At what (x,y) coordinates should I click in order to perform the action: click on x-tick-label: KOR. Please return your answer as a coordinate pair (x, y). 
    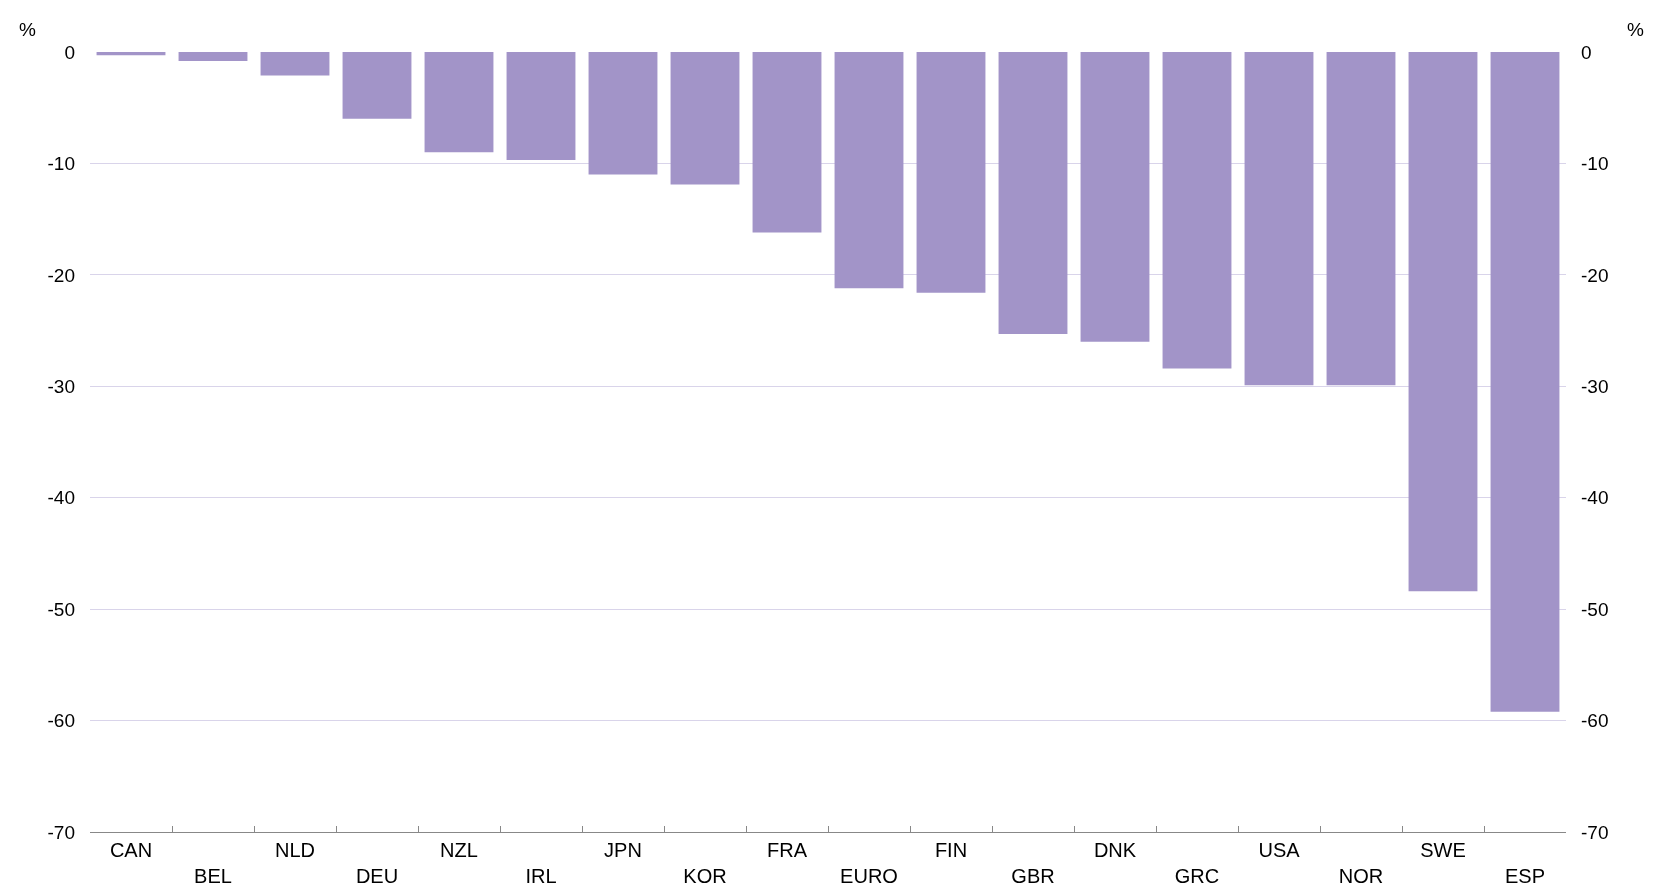
    Looking at the image, I should click on (705, 876).